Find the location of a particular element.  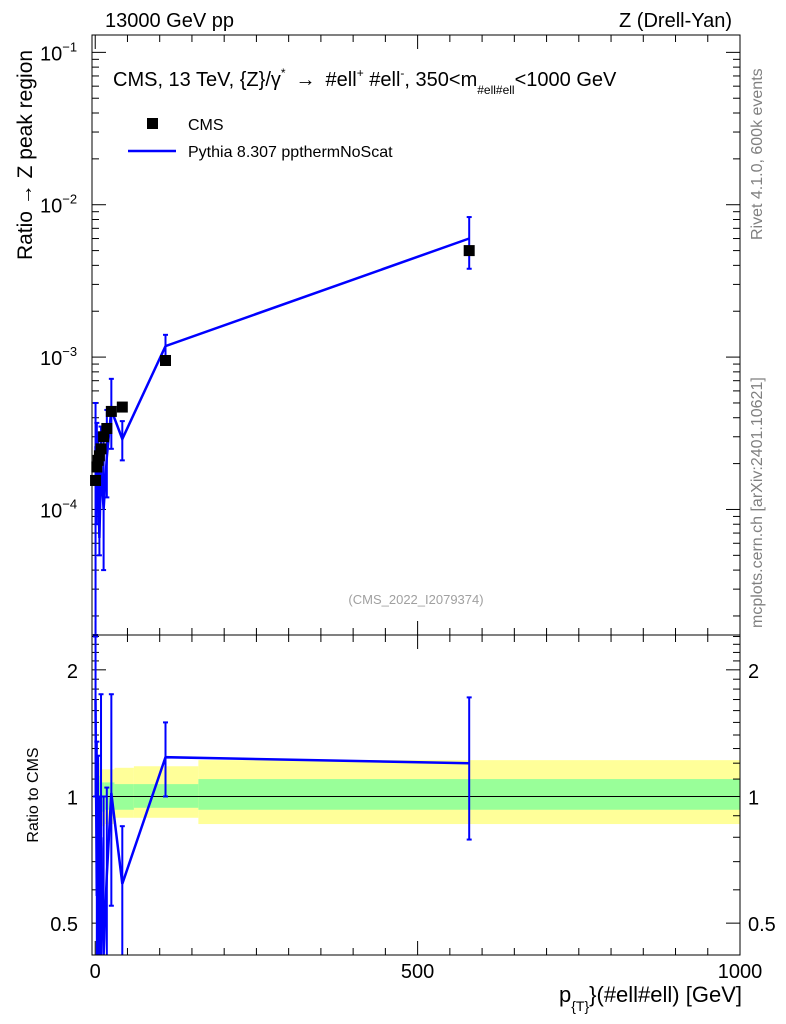

header-left-label: 13000 GeV pp is located at coordinates (169, 21).